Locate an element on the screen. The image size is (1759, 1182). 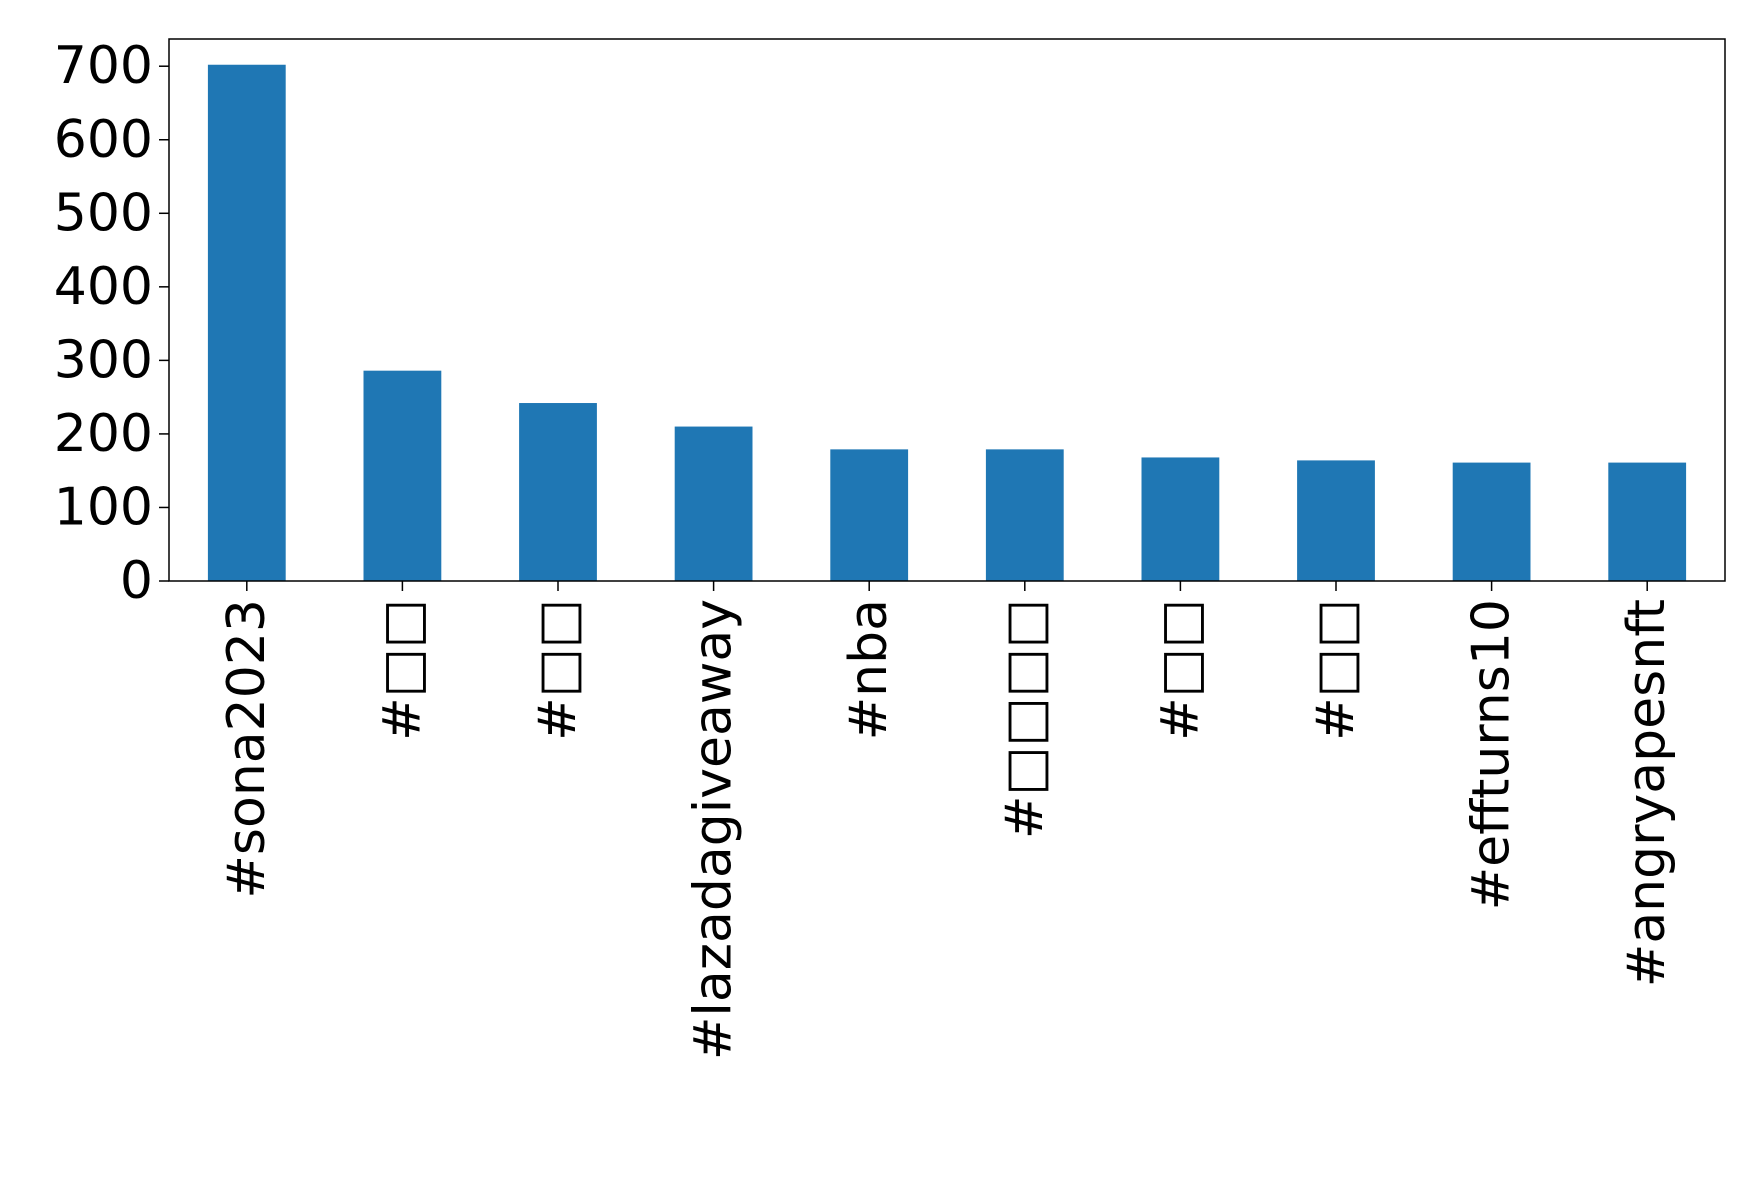
x-tick-label: #sona2023 is located at coordinates (247, 749).